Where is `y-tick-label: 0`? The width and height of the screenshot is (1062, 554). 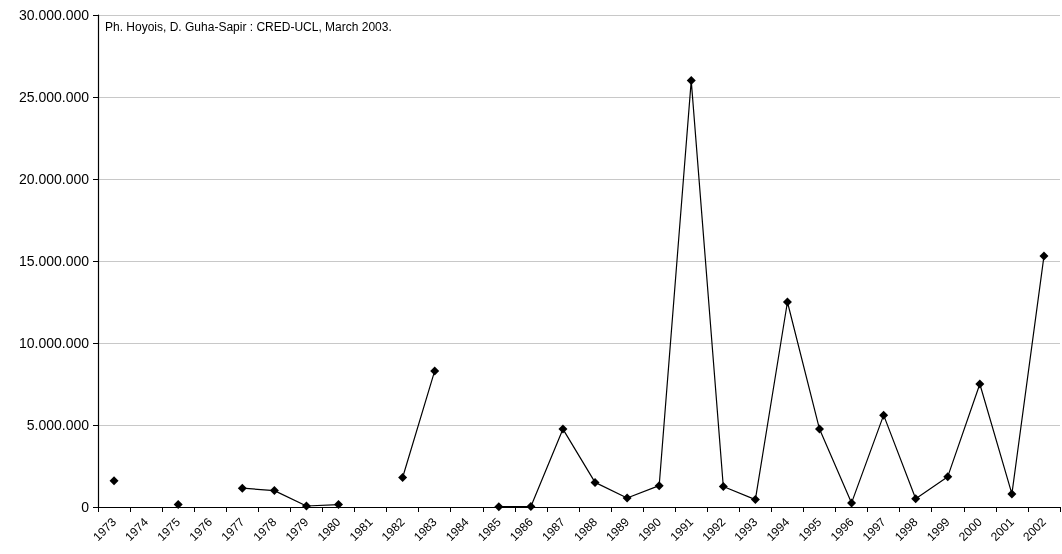
y-tick-label: 0 is located at coordinates (85, 507).